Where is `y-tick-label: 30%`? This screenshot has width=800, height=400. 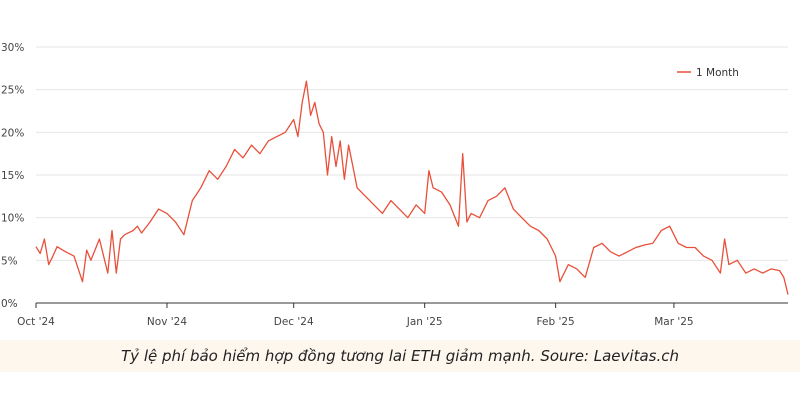 y-tick-label: 30% is located at coordinates (12, 48).